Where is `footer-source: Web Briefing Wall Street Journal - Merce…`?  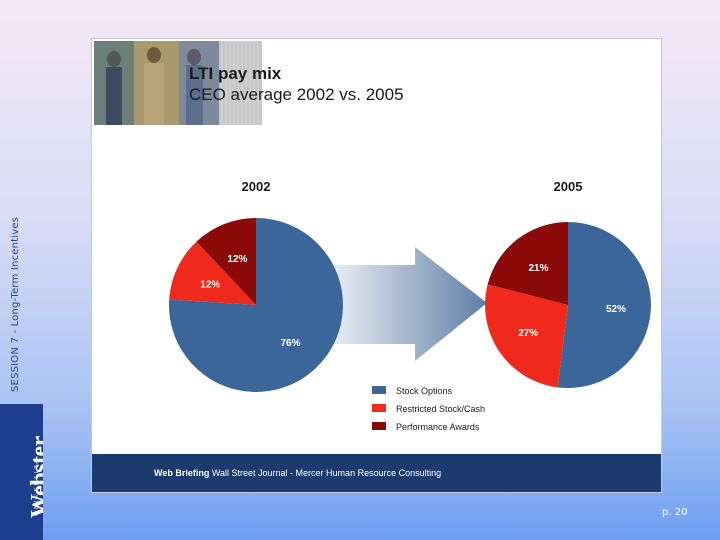 footer-source: Web Briefing Wall Street Journal - Merce… is located at coordinates (297, 473).